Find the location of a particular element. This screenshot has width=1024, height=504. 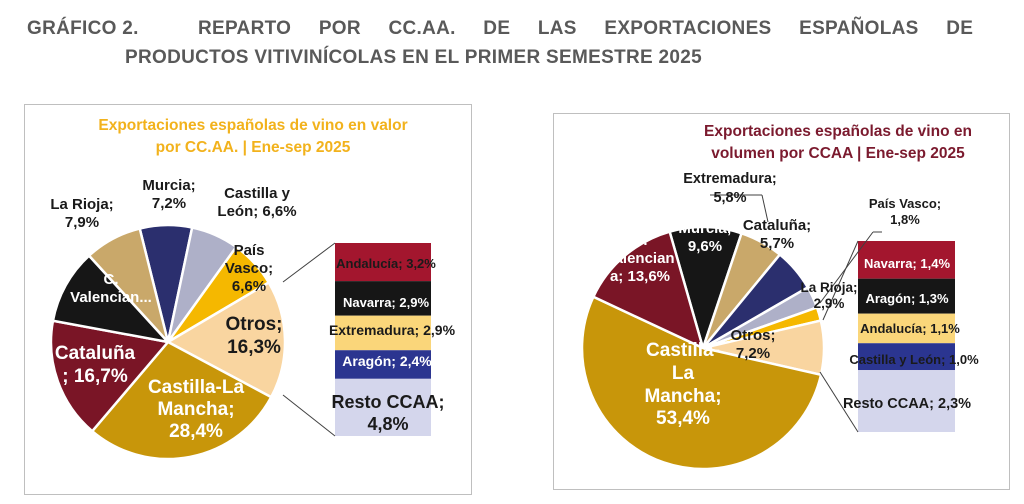

label-text: Vasco; is located at coordinates (249, 268).